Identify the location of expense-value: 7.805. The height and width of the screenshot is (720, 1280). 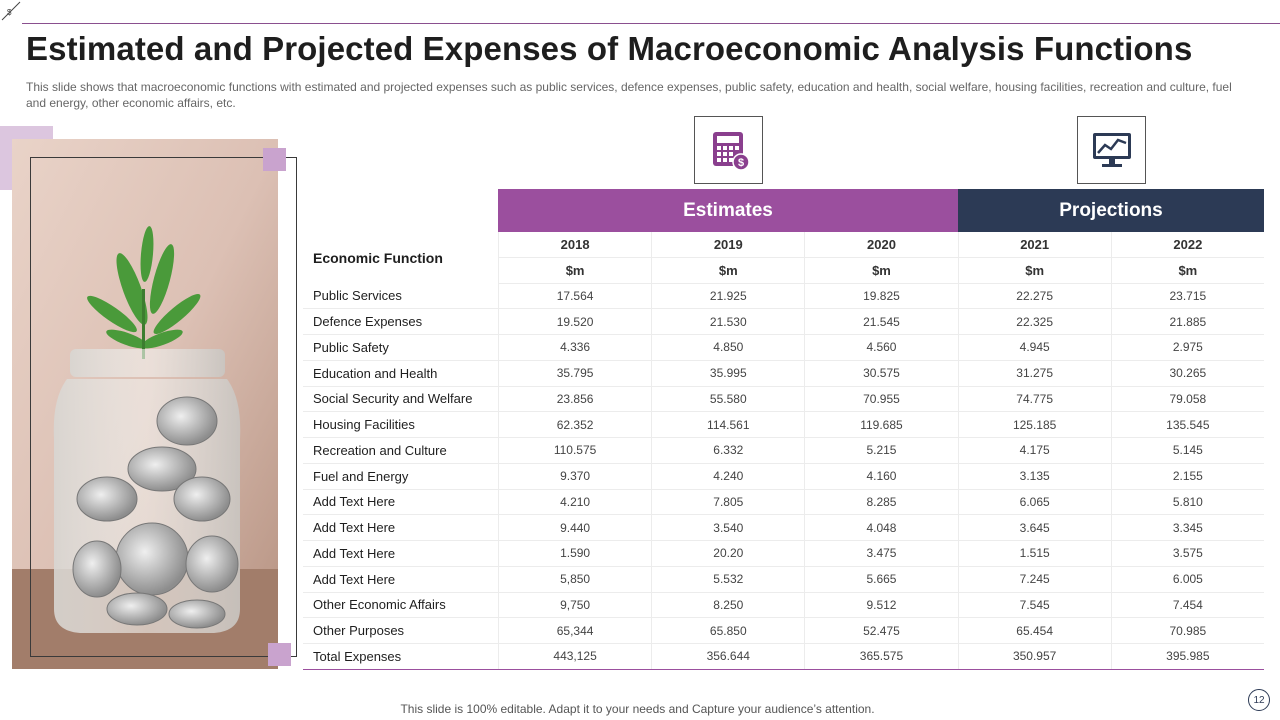
(727, 502).